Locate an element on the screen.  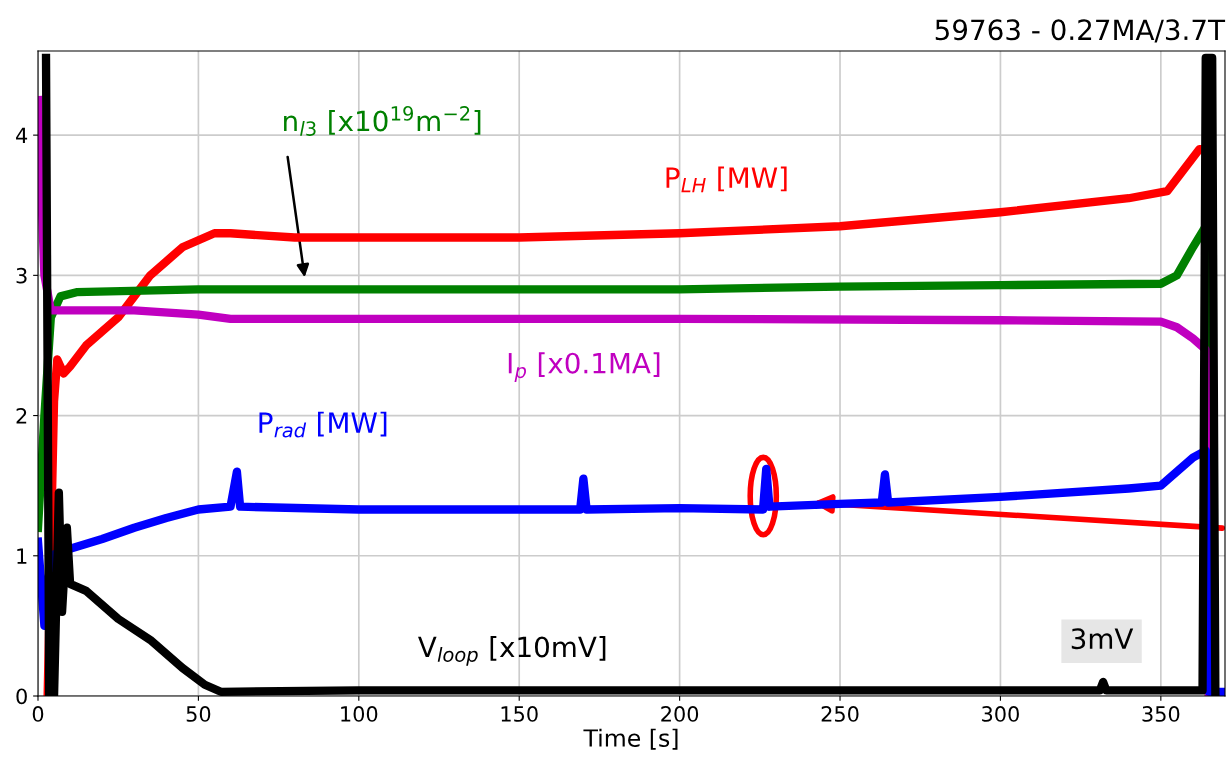
x-tick-label: 250 is located at coordinates (840, 714).